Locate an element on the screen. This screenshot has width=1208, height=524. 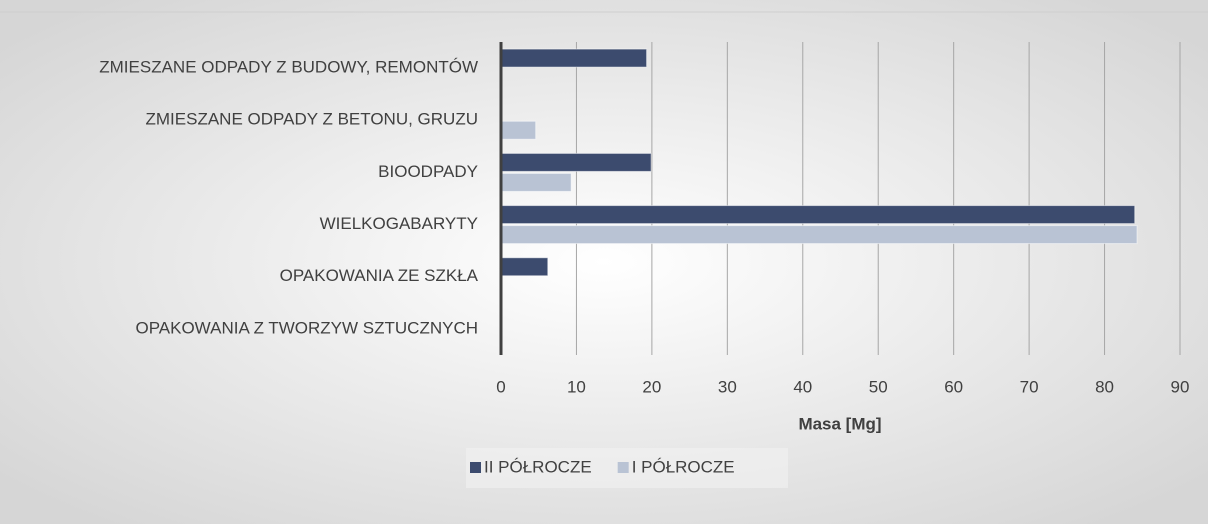
y-tick-label: OPAKOWANIA ZE SZKŁA is located at coordinates (379, 275).